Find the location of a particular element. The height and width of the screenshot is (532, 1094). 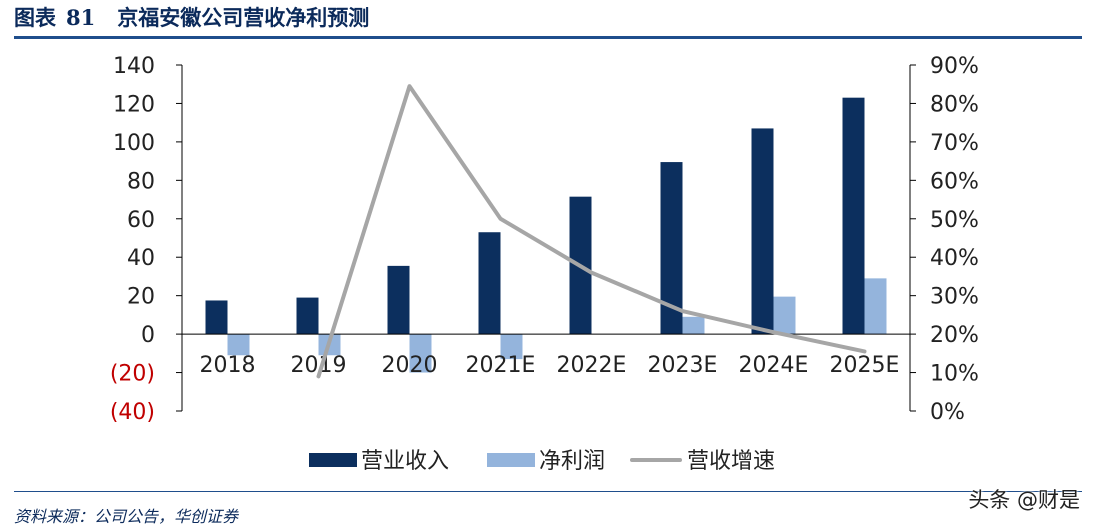

legend-label-growth: 营收增速 is located at coordinates (731, 461).